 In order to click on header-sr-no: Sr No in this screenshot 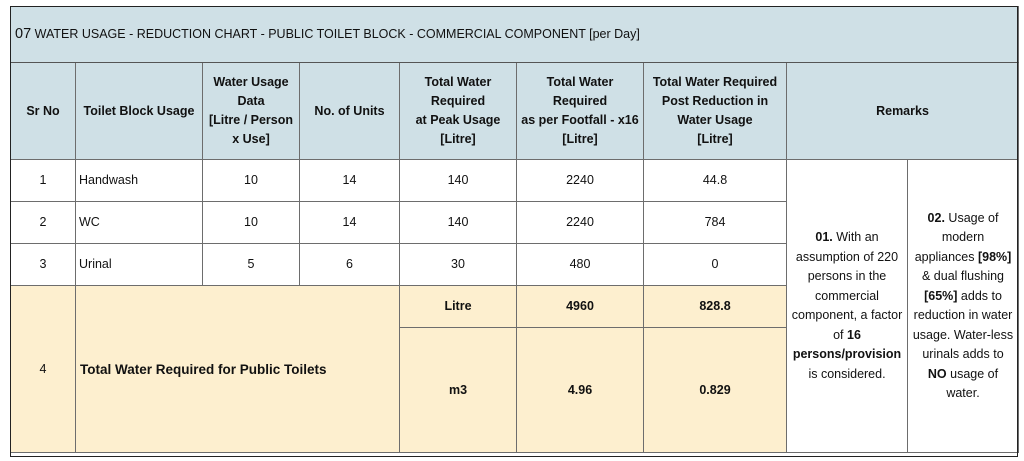, I will do `click(43, 111)`.